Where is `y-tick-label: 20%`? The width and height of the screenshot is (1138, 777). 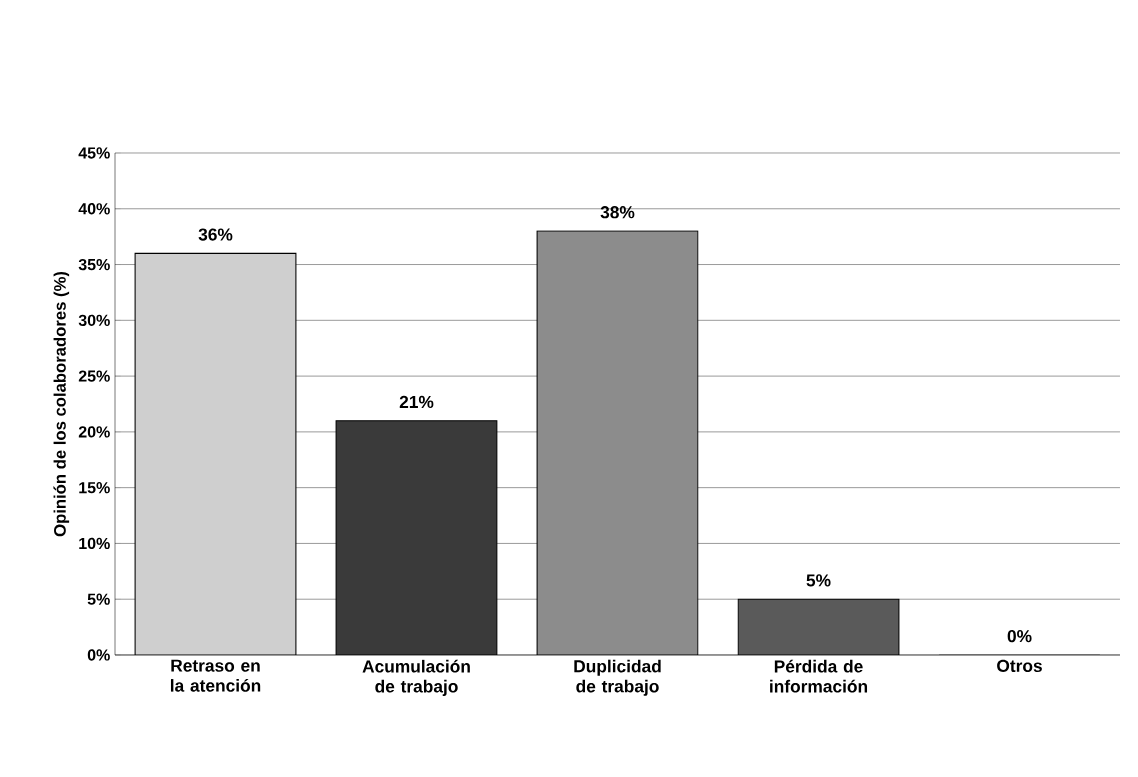 y-tick-label: 20% is located at coordinates (94, 432).